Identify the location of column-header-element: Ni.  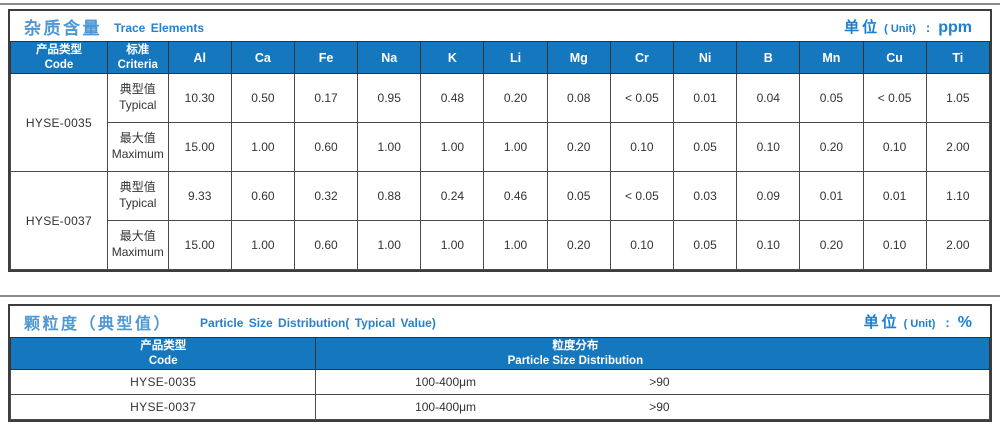
(705, 57).